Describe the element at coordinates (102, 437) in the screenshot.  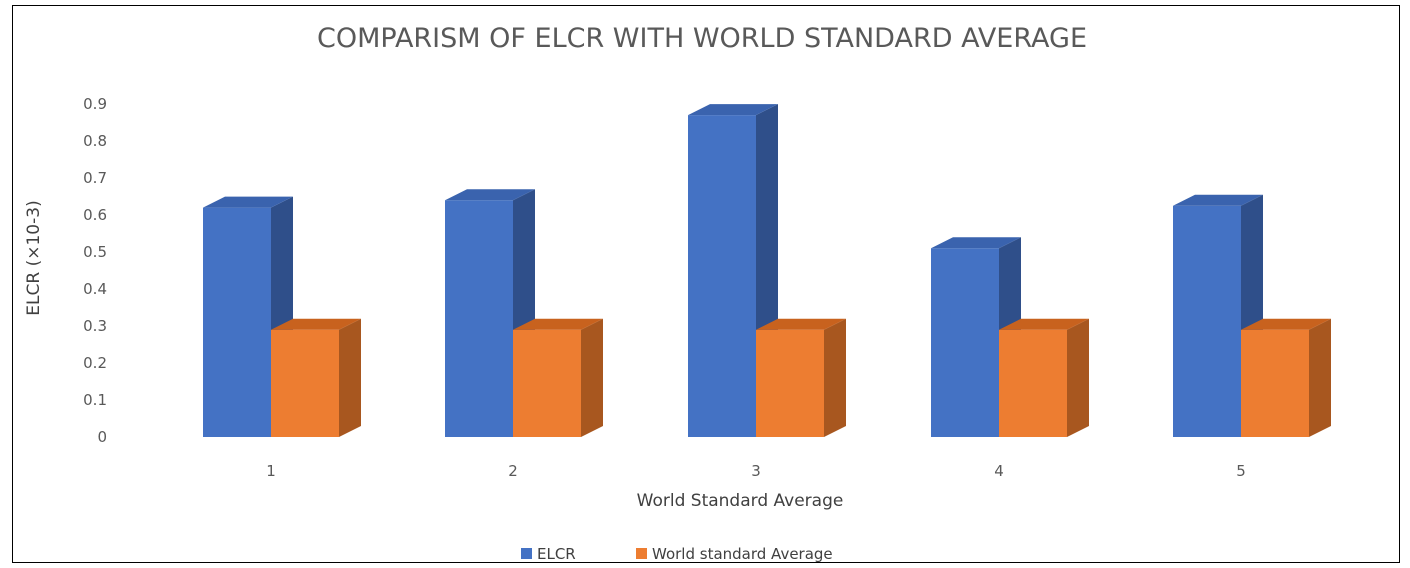
I see `y-tick-label: 0` at that location.